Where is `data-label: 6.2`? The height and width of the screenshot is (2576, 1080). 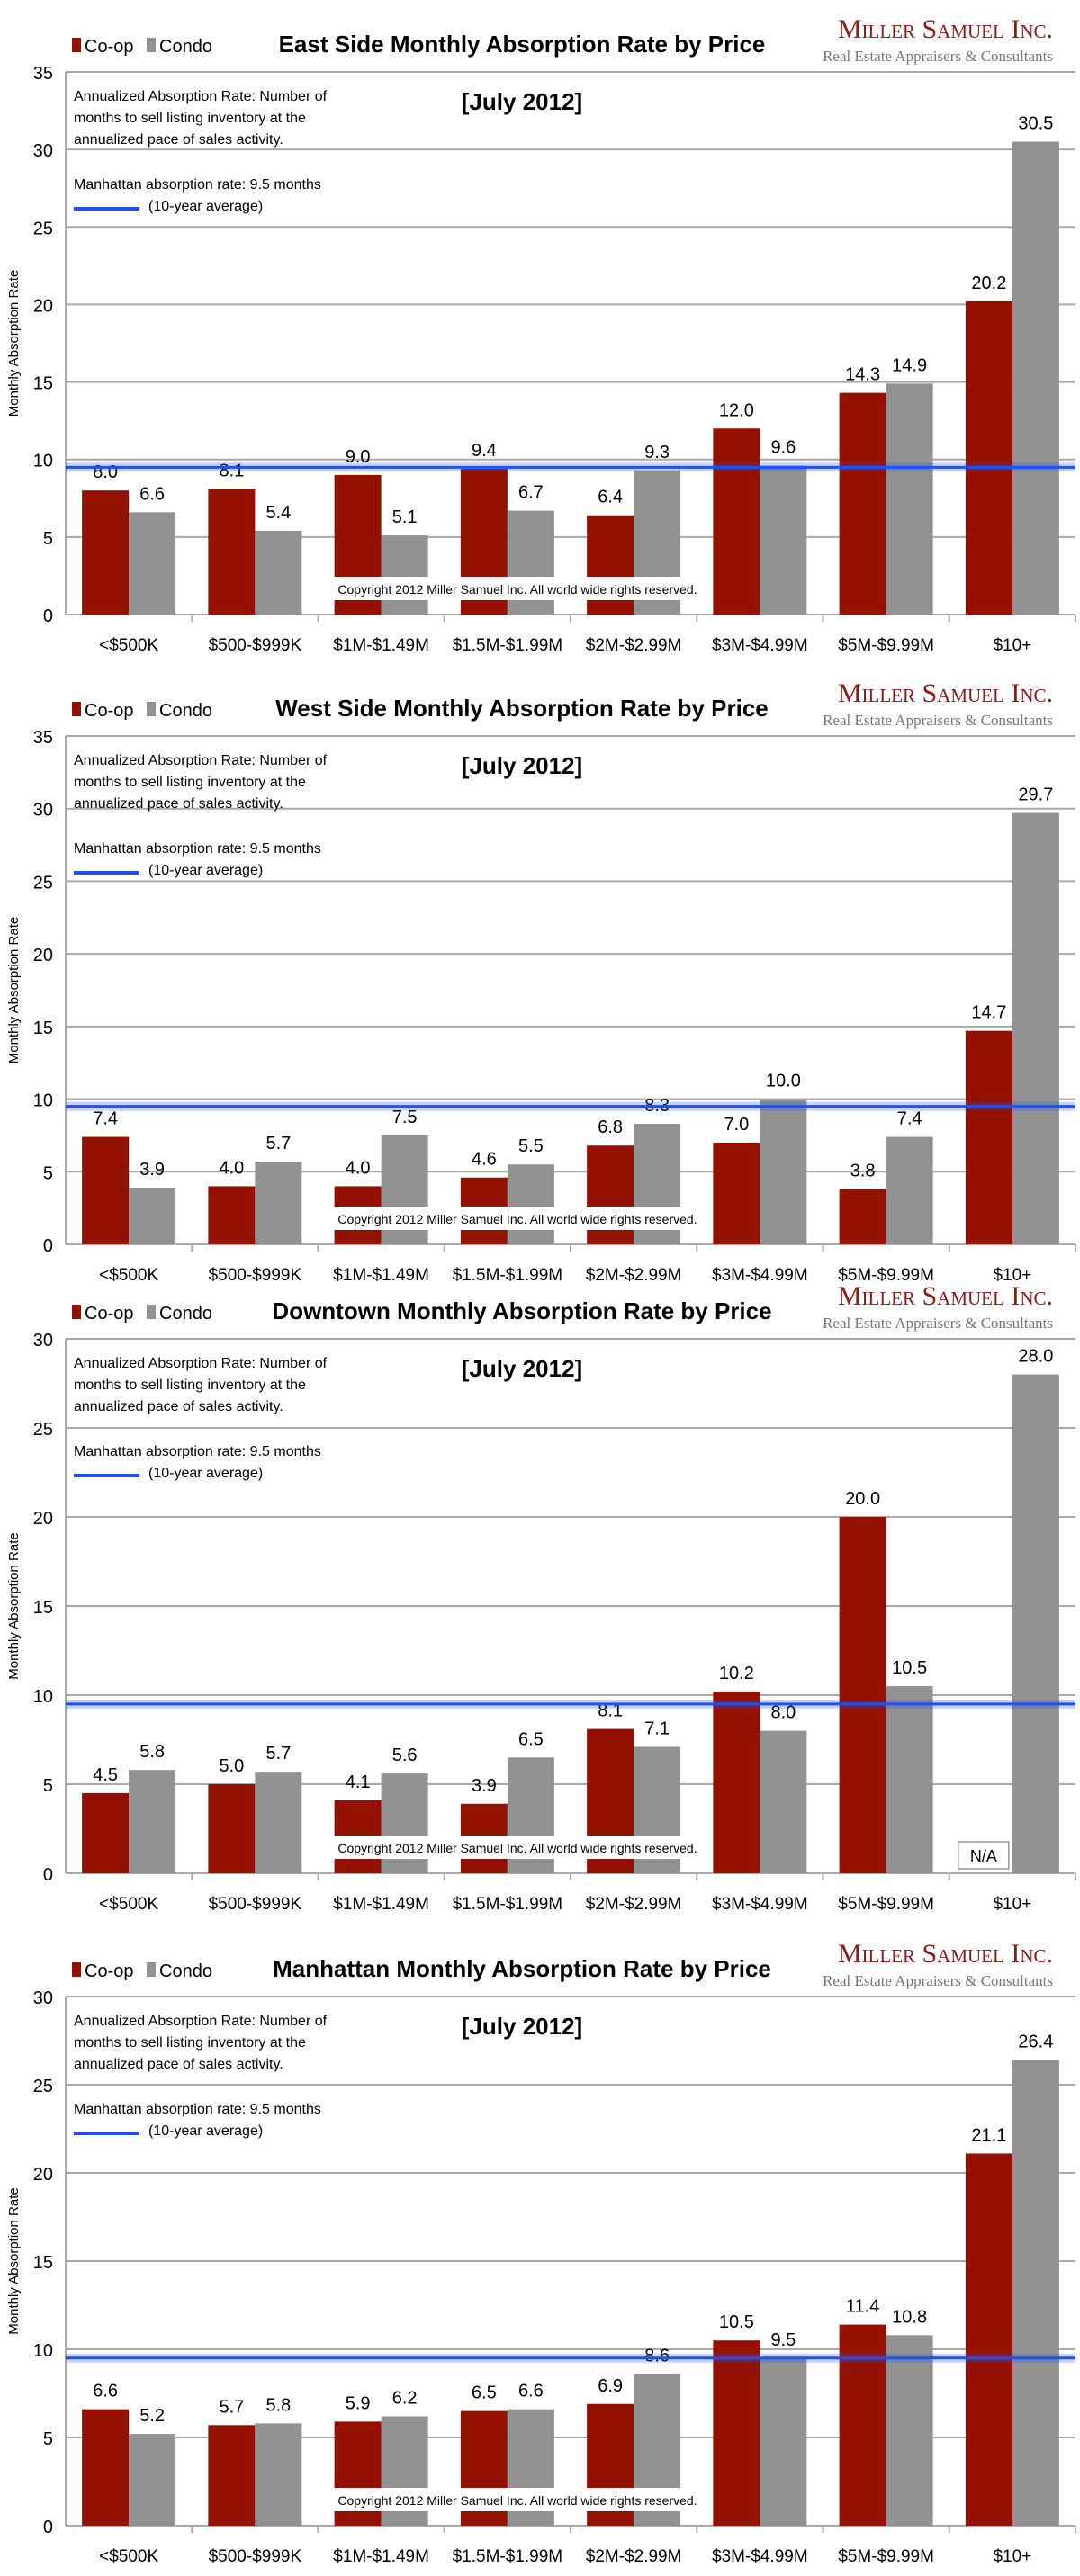 data-label: 6.2 is located at coordinates (405, 2398).